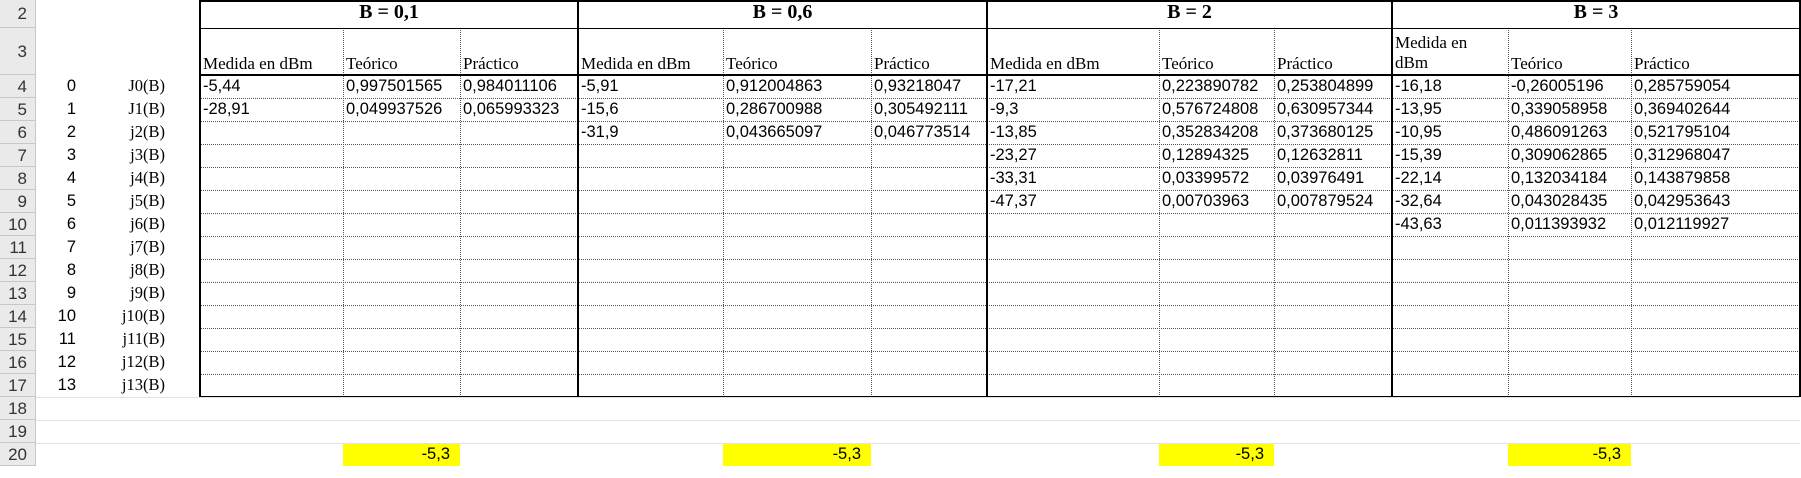 This screenshot has height=478, width=1801. Describe the element at coordinates (18, 362) in the screenshot. I see `row-header: 16` at that location.